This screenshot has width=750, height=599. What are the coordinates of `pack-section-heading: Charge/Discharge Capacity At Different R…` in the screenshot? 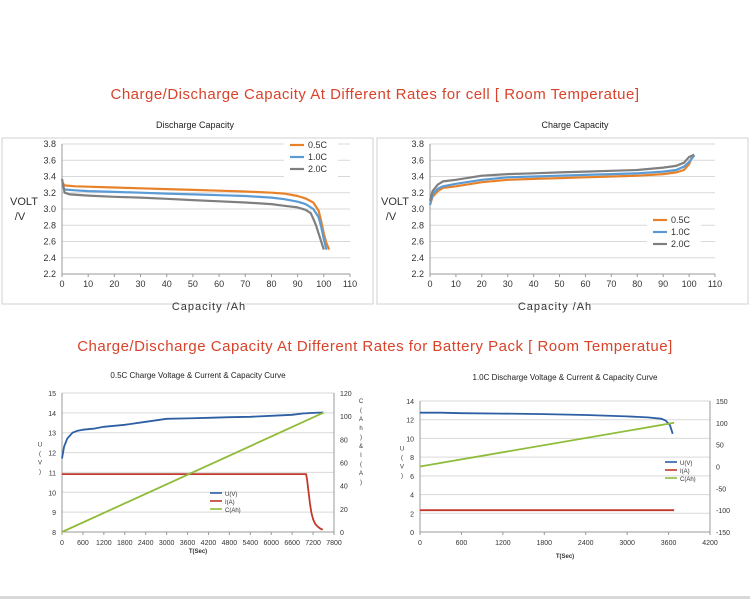 It's located at (375, 346).